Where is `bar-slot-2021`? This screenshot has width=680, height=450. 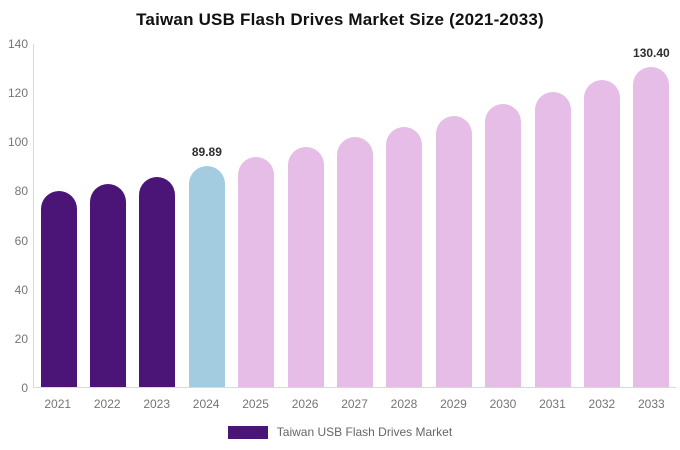
bar-slot-2021 is located at coordinates (58, 215).